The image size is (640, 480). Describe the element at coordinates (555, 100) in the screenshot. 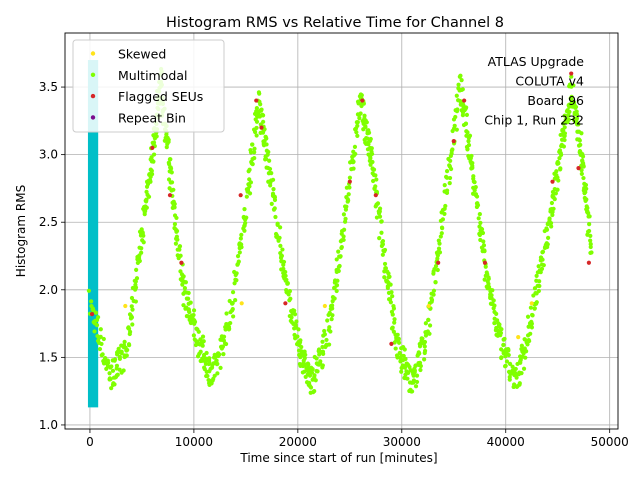

I see `annotation-line: Board 96` at that location.